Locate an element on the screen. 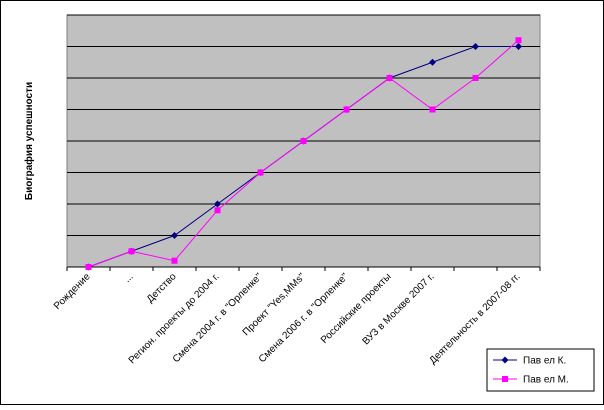 The width and height of the screenshot is (604, 410). legend: Пав ел К. Пав ел М. is located at coordinates (540, 370).